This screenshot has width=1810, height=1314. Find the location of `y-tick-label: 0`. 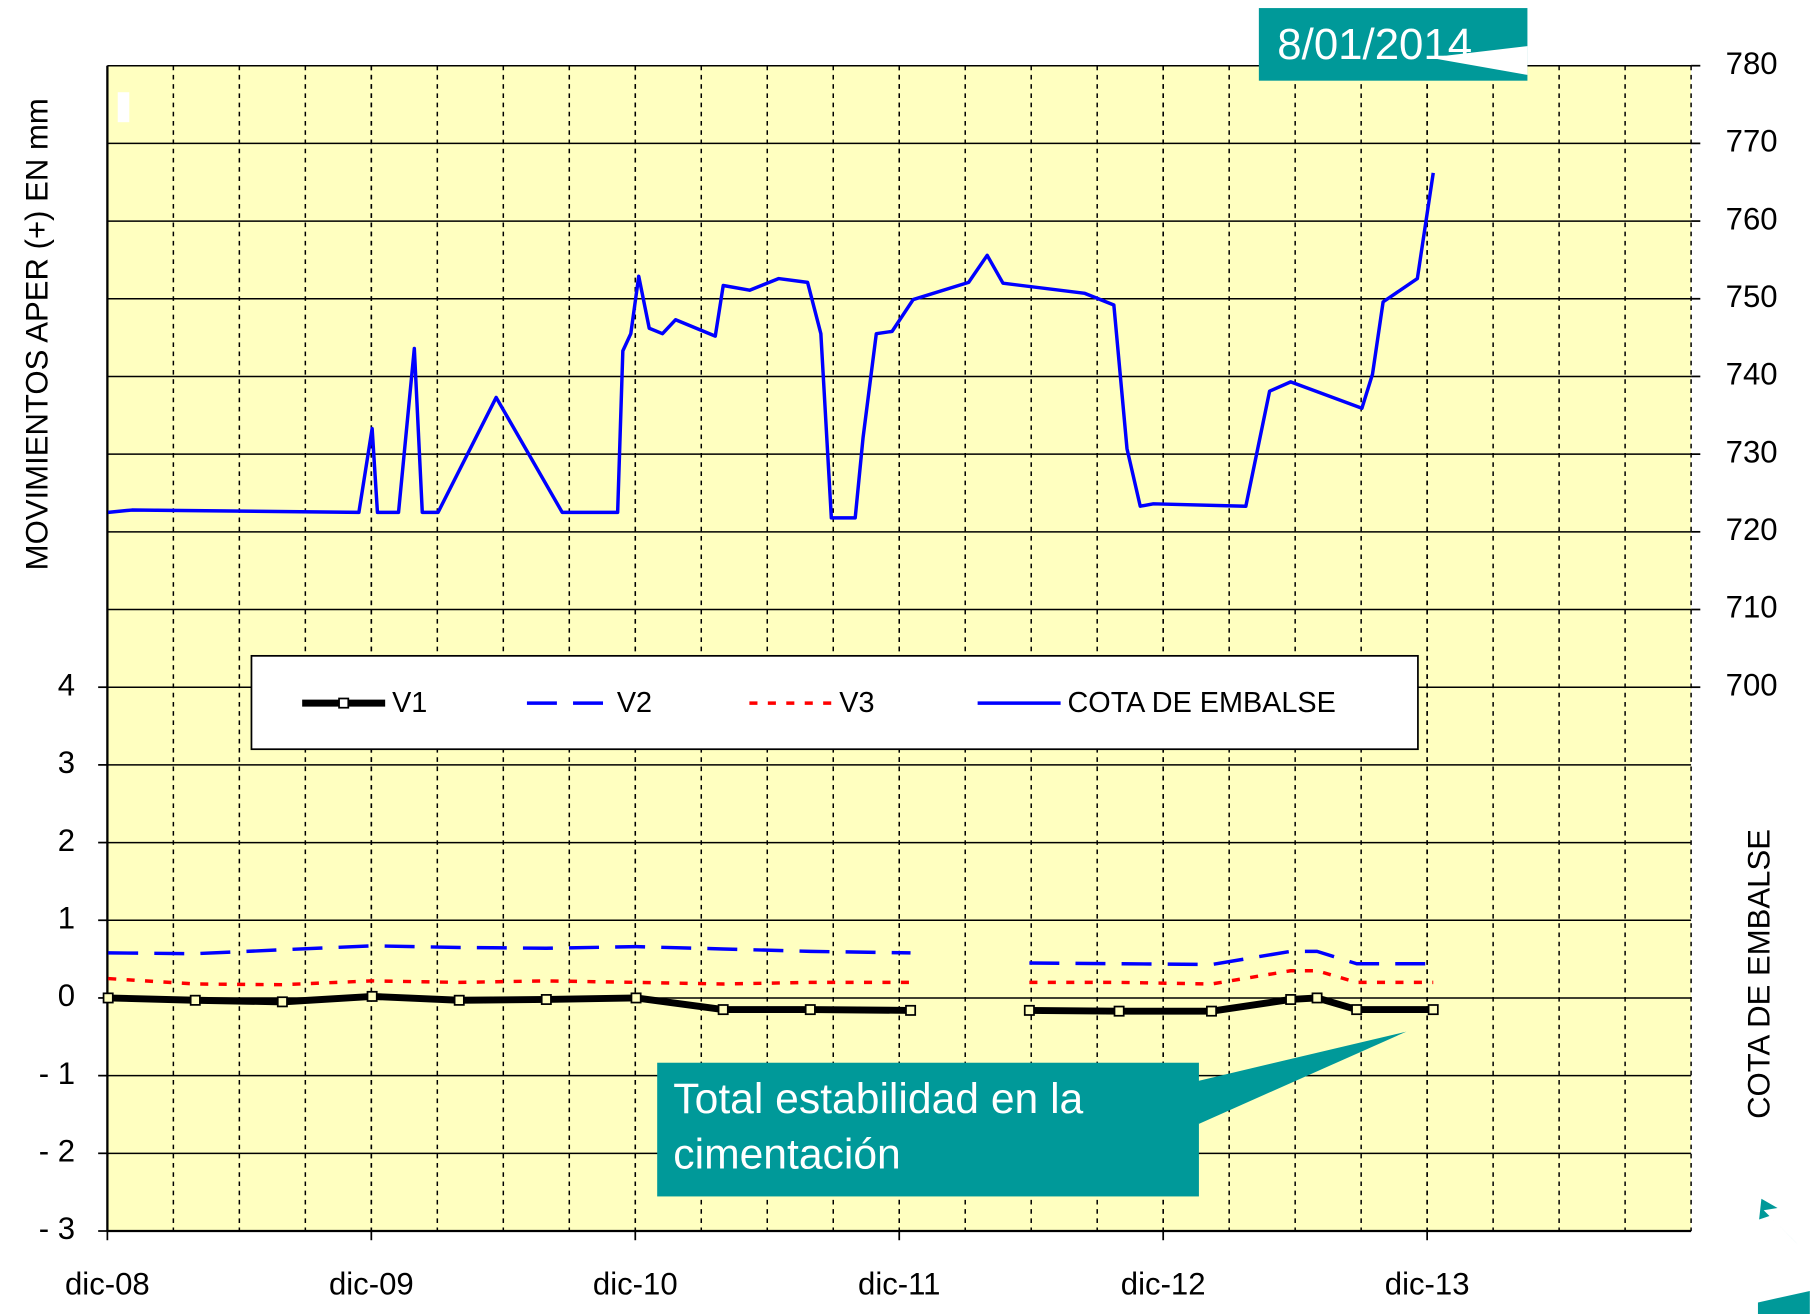

y-tick-label: 0 is located at coordinates (66, 995).